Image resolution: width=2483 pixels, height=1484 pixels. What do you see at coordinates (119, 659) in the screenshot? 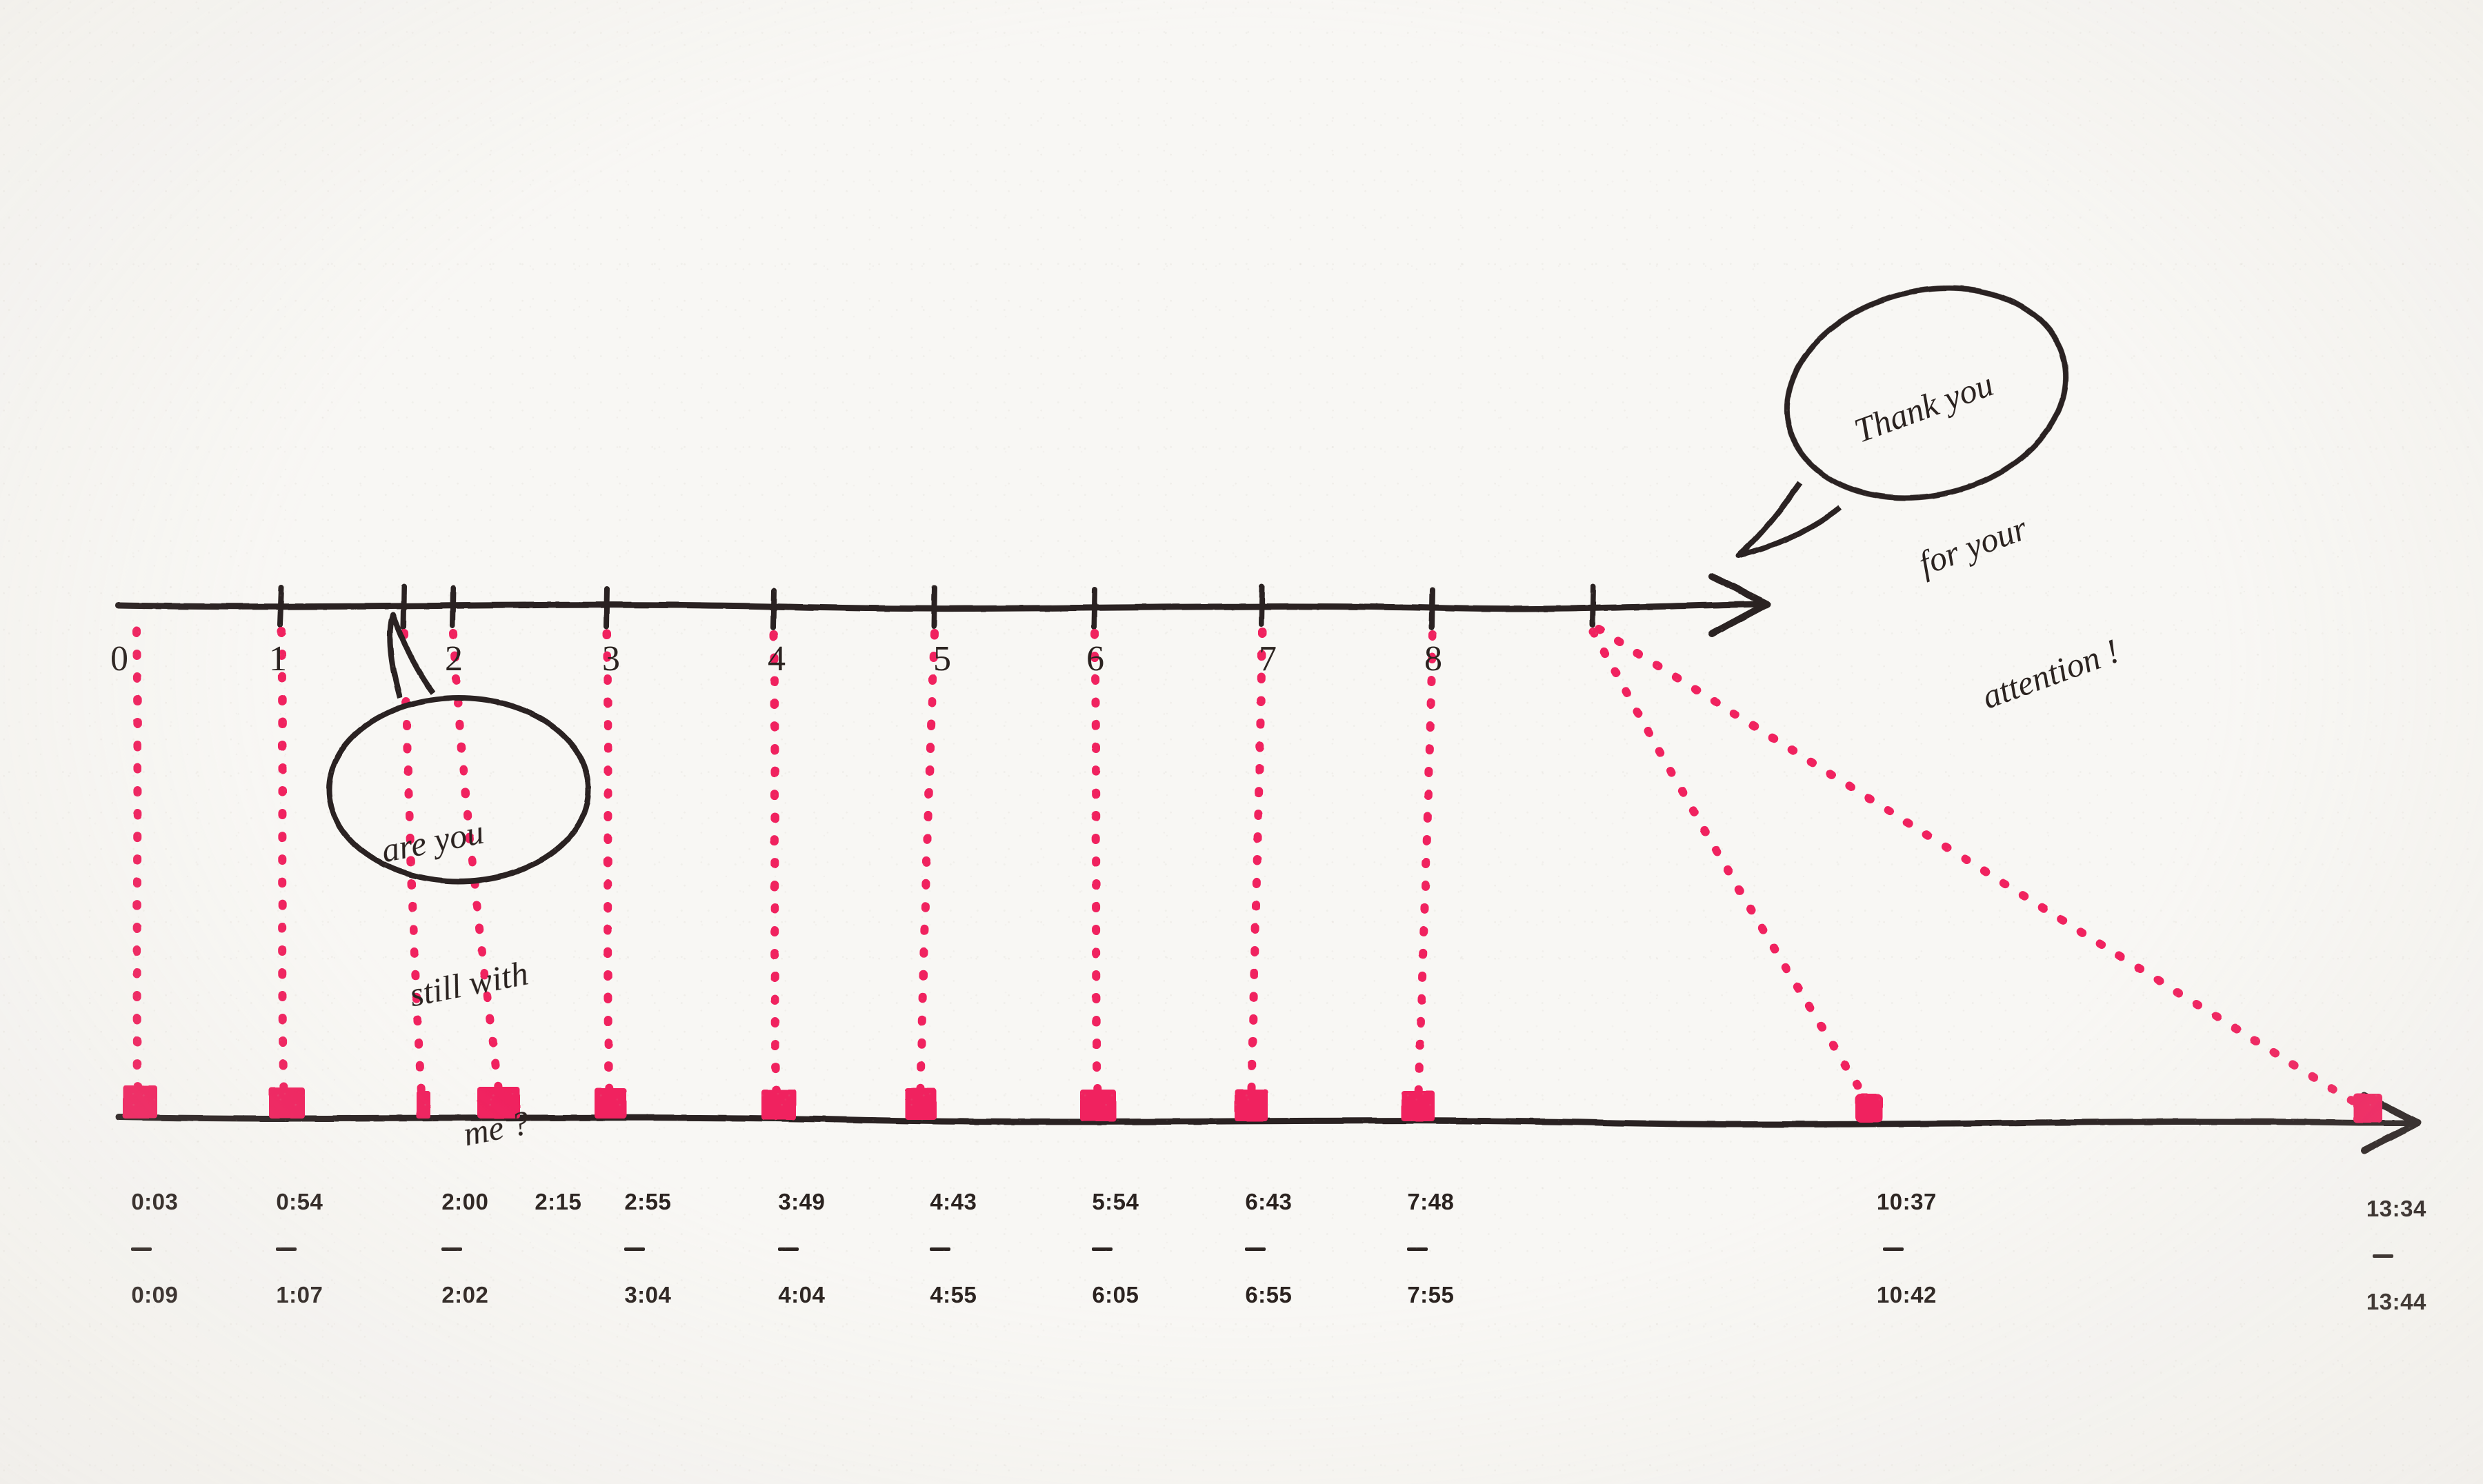
I see `top-axis-number-0: 0` at bounding box center [119, 659].